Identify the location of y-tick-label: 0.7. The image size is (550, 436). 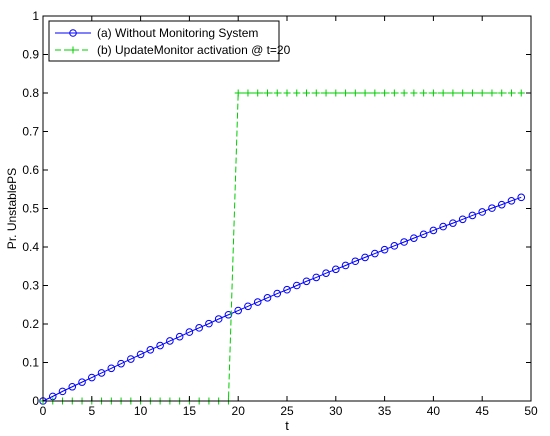
(30, 132).